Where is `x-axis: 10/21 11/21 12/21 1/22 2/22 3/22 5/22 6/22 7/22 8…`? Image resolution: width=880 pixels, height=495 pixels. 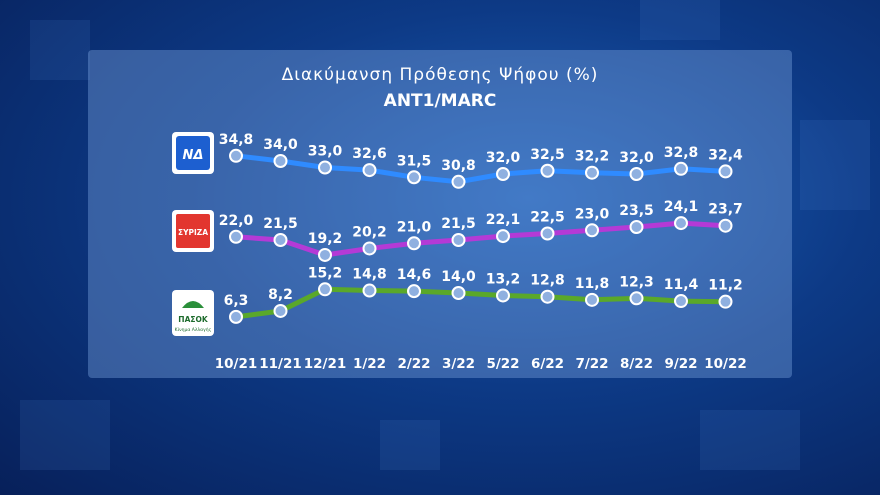
x-axis: 10/21 11/21 12/21 1/22 2/22 3/22 5/22 6/22 7/22 8… is located at coordinates (481, 364).